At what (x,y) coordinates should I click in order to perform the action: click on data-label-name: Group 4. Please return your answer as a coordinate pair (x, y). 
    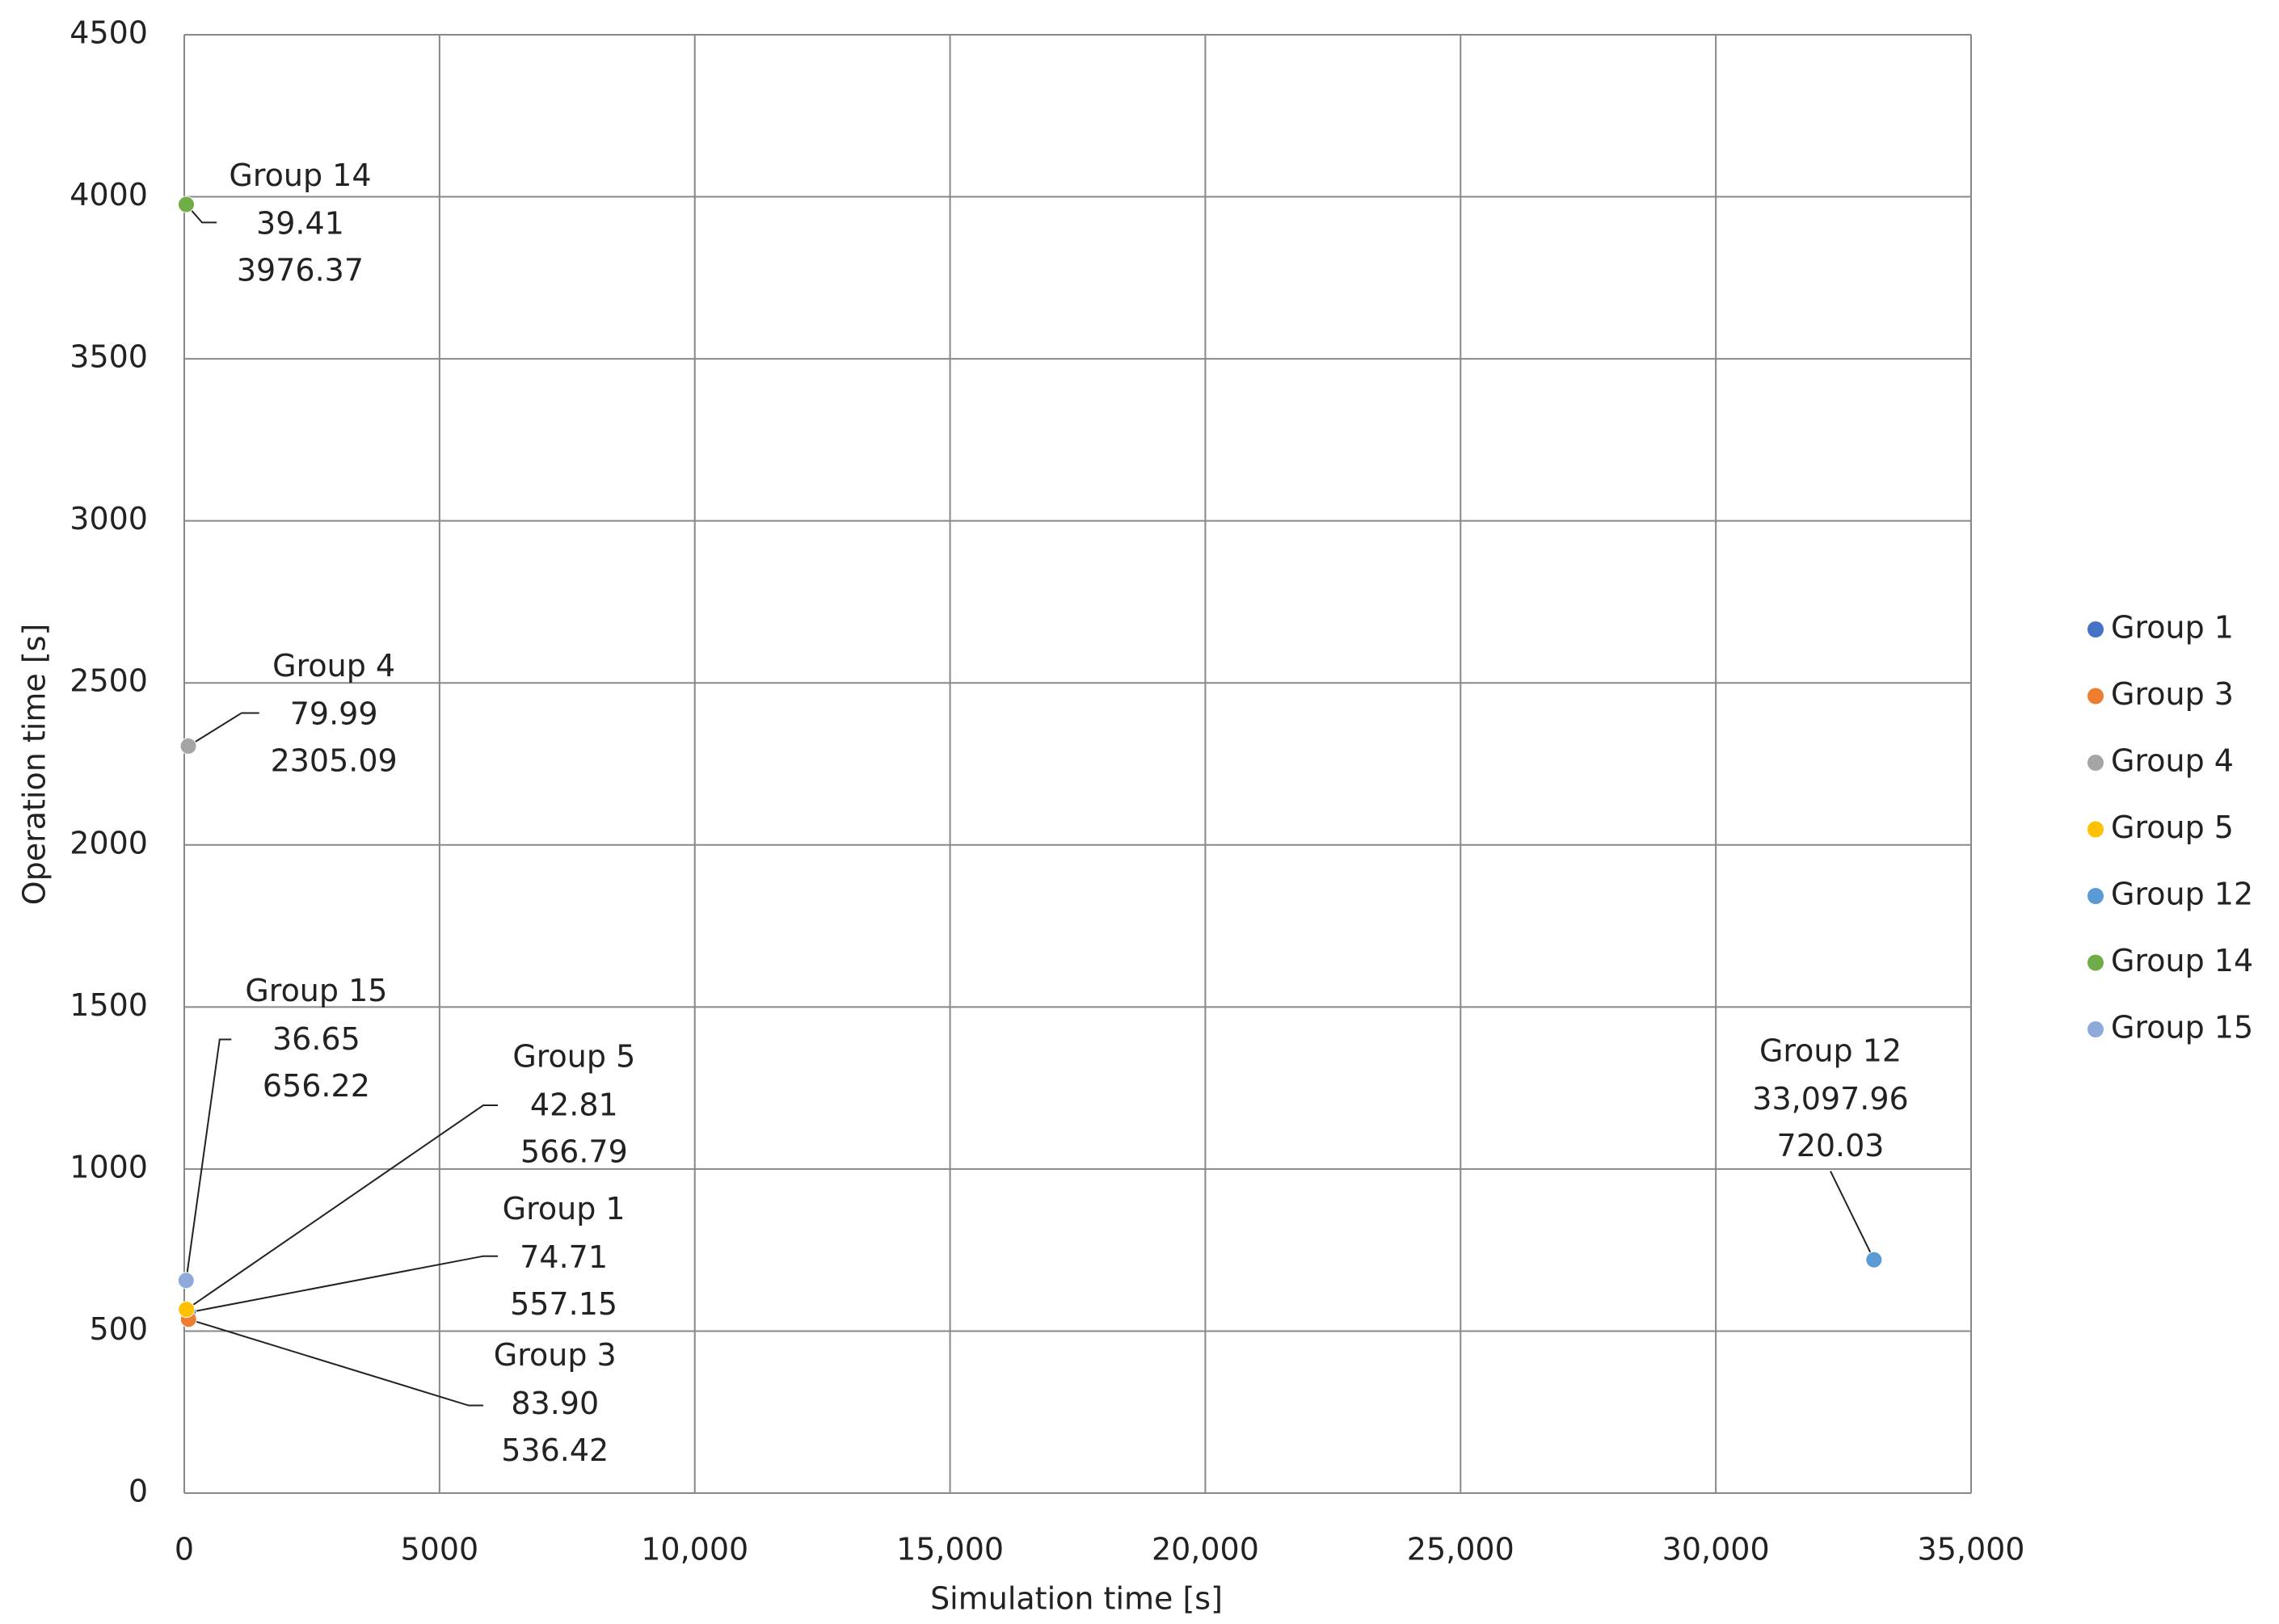
    Looking at the image, I should click on (333, 666).